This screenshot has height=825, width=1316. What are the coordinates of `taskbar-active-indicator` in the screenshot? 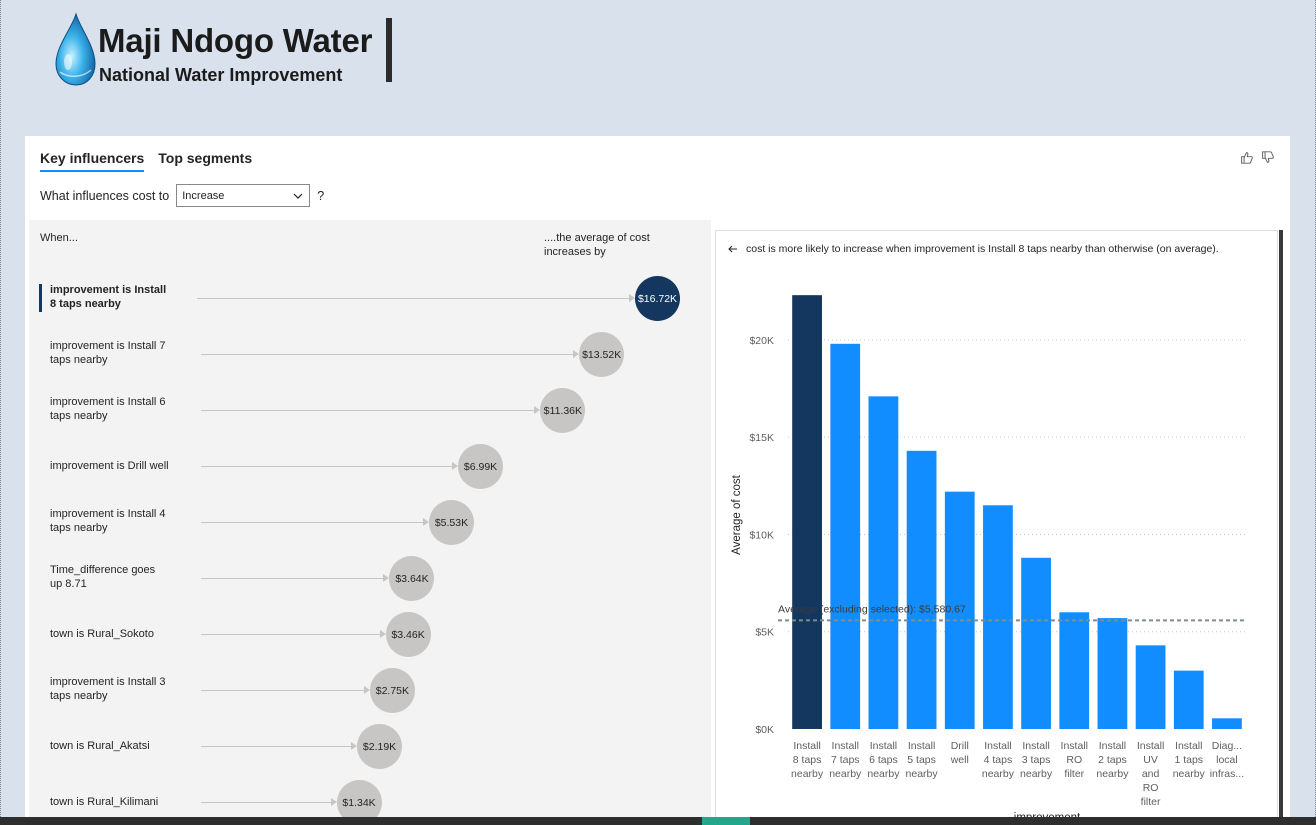 It's located at (726, 821).